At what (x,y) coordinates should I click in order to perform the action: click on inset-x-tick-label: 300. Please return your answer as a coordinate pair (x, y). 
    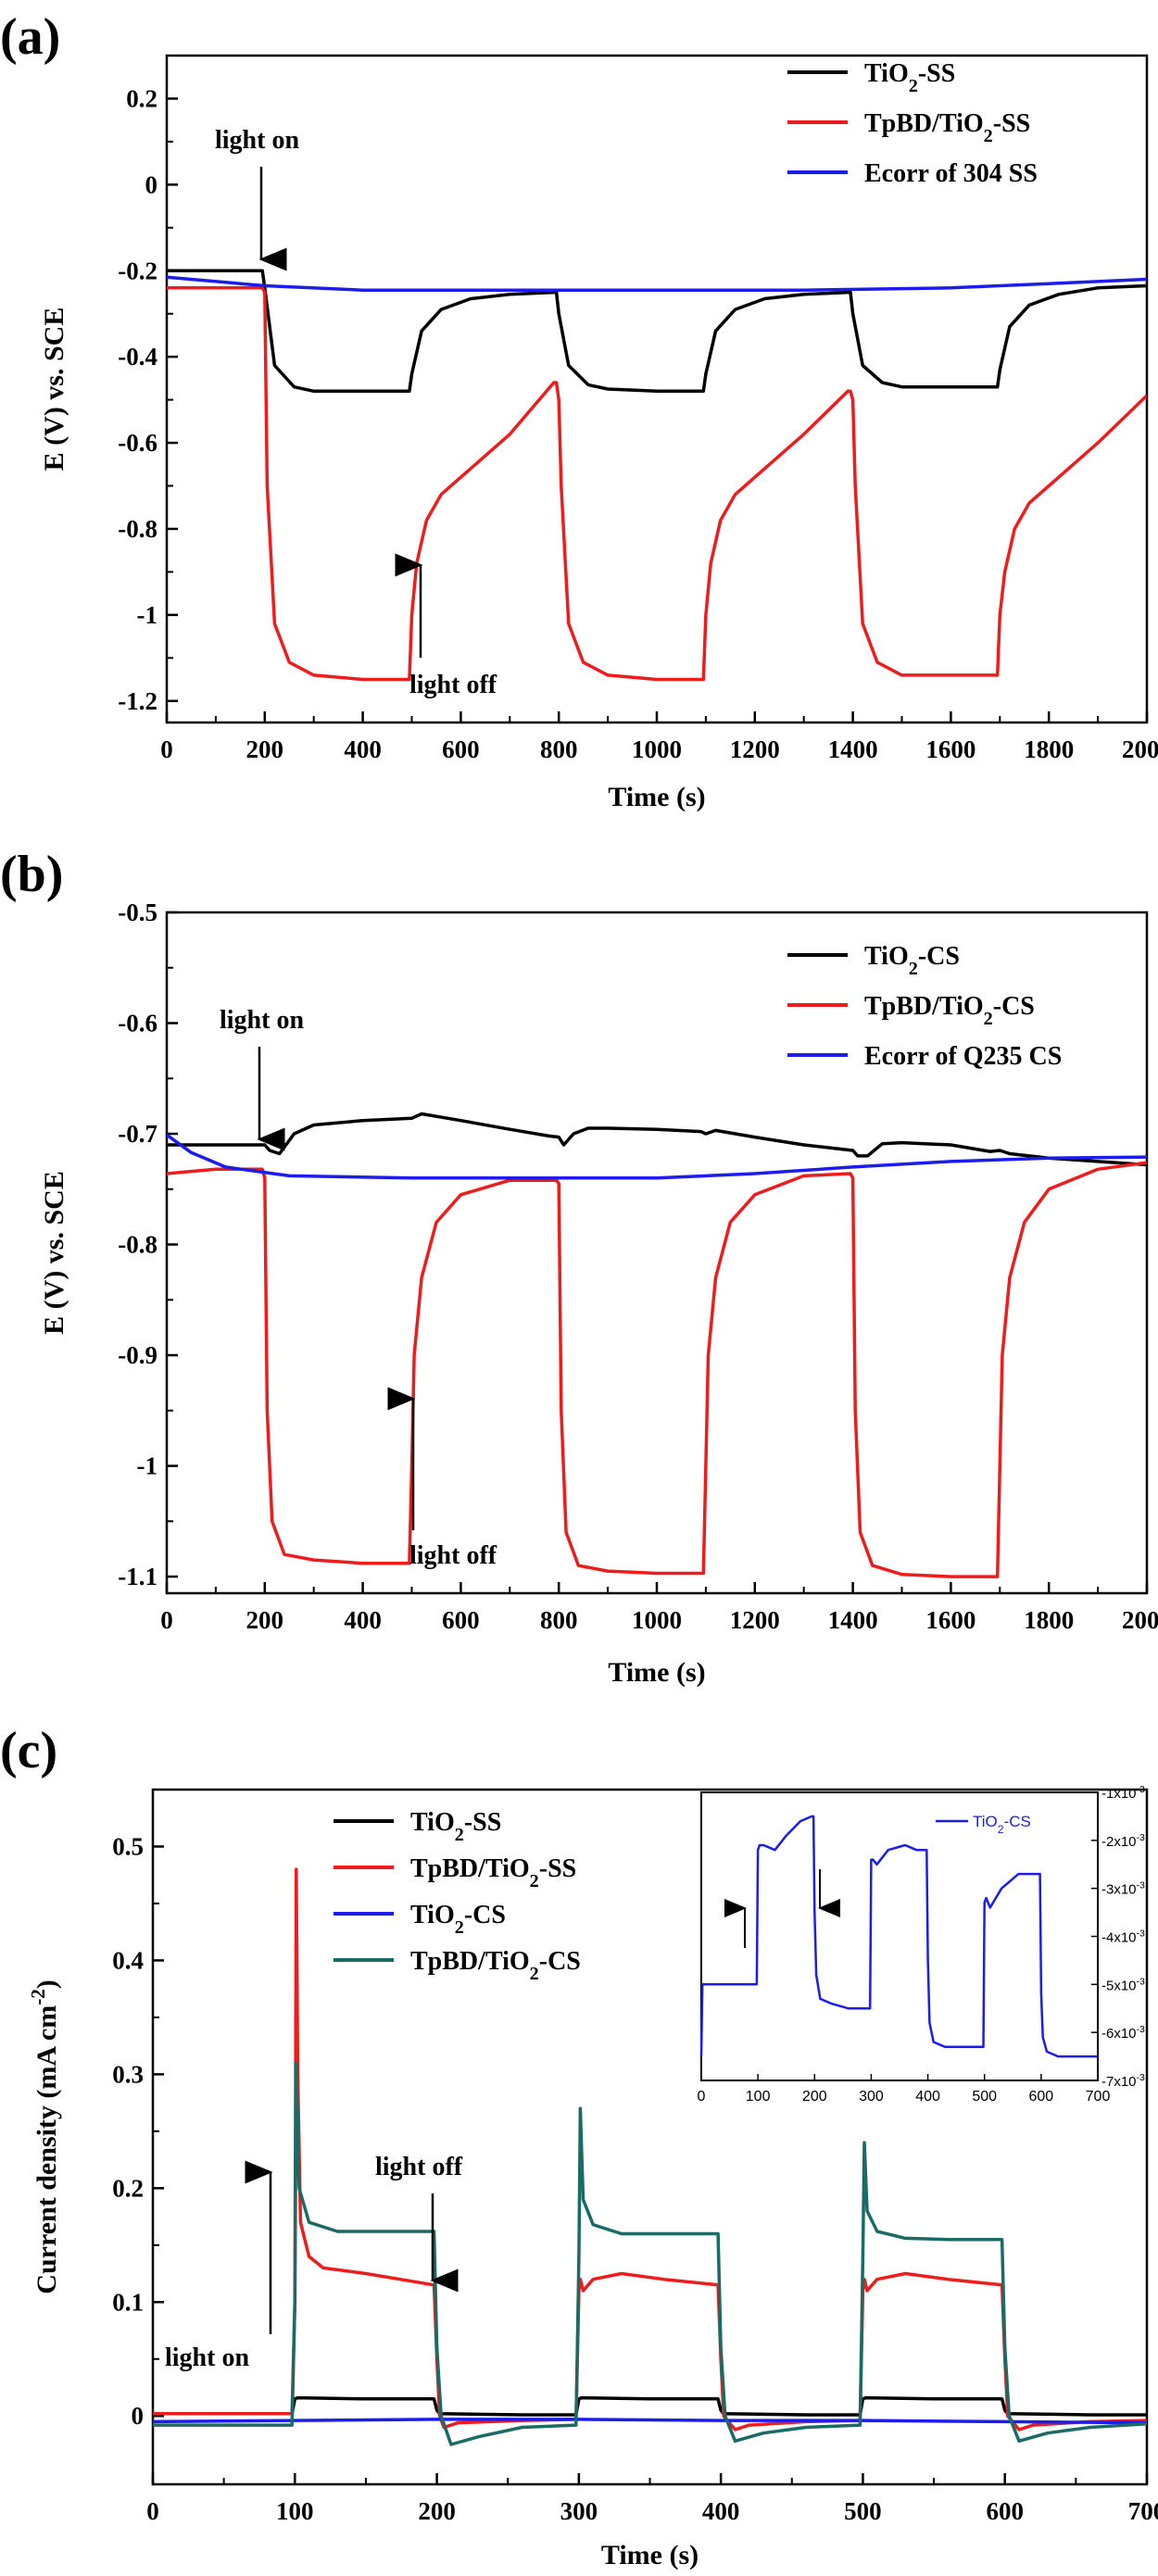
    Looking at the image, I should click on (871, 2097).